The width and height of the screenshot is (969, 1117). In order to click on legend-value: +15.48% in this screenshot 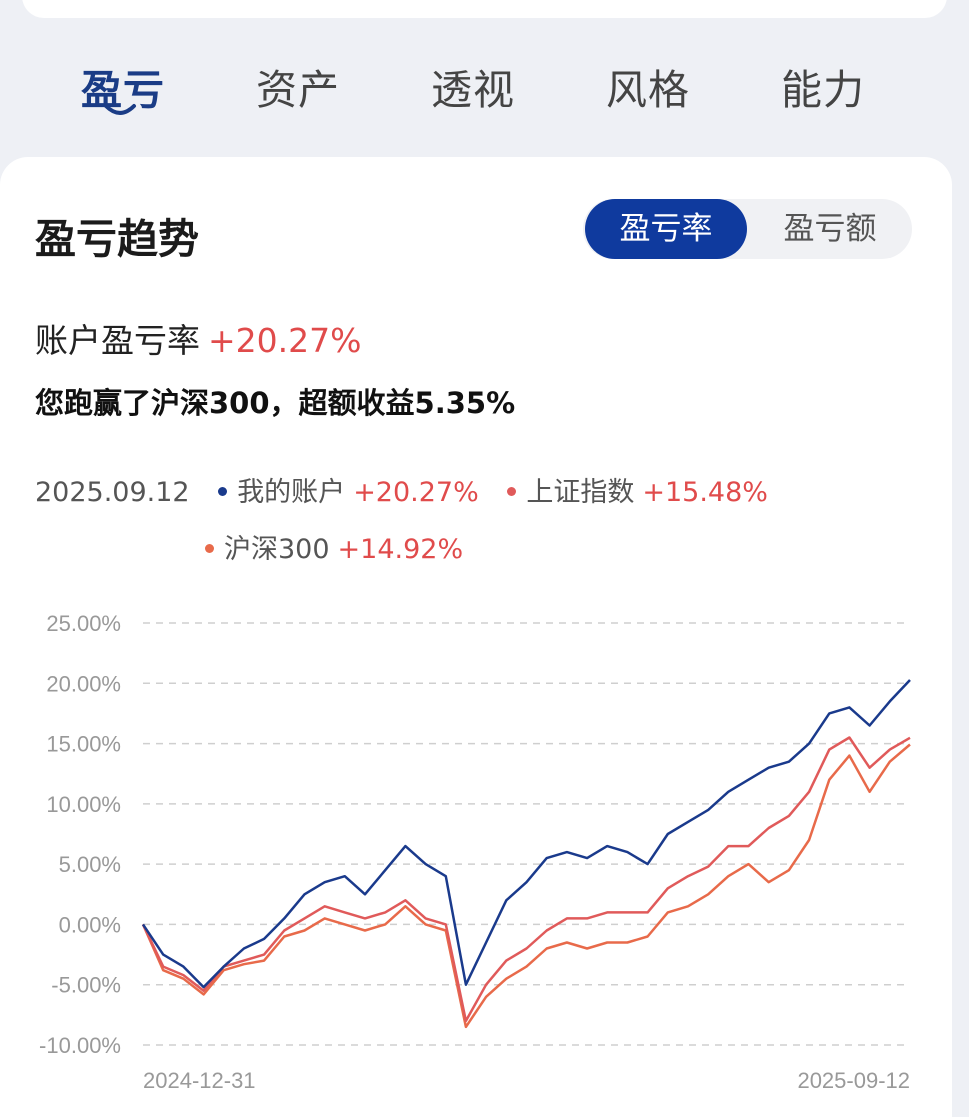, I will do `click(705, 492)`.